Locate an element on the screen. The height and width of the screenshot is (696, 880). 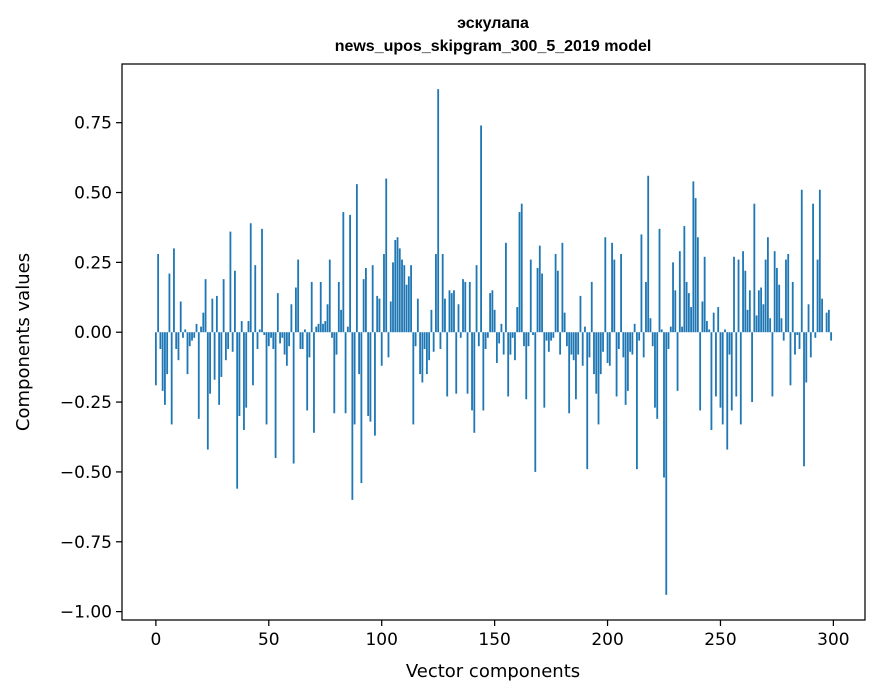
x-axis-ticks: 0 50 100 150 200 250 300 is located at coordinates (499, 635).